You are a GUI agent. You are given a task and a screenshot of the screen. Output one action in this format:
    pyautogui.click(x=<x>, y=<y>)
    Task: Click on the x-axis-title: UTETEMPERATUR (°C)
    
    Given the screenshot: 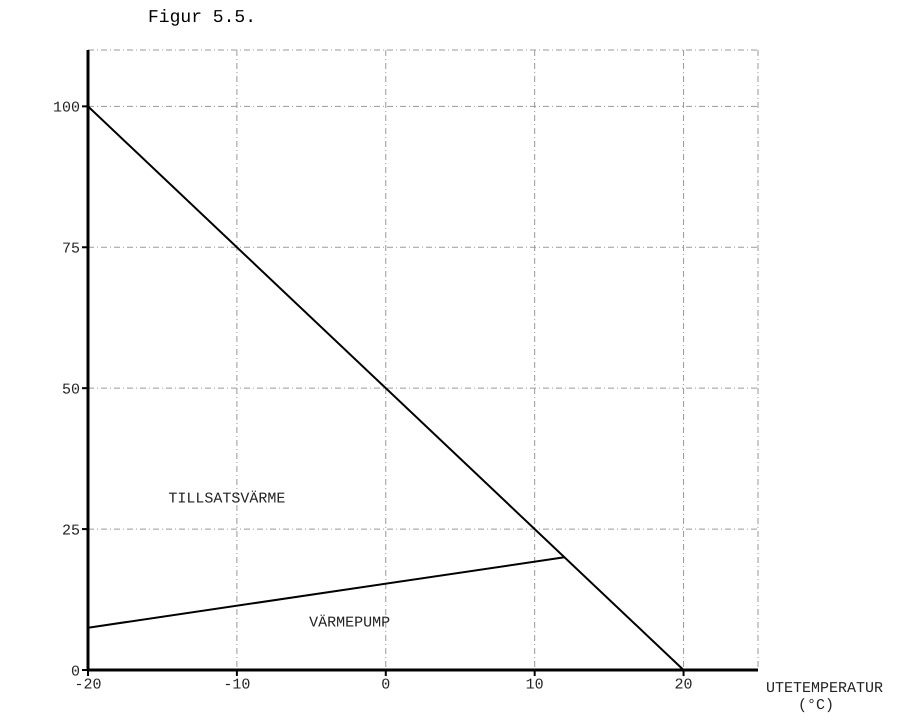 What is the action you would take?
    pyautogui.click(x=825, y=697)
    